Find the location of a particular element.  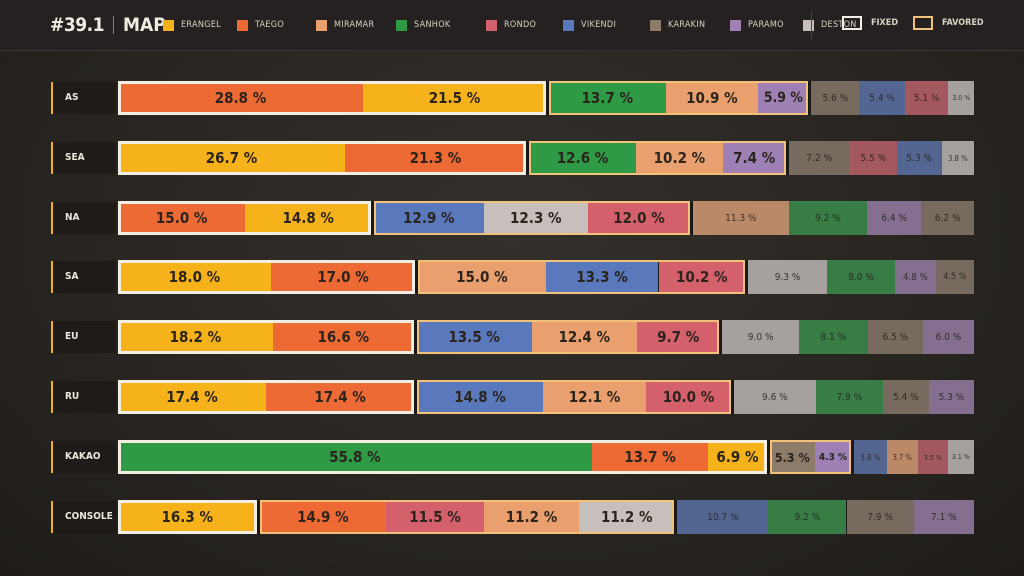

segment-value-label: 3.8 % is located at coordinates (870, 457).